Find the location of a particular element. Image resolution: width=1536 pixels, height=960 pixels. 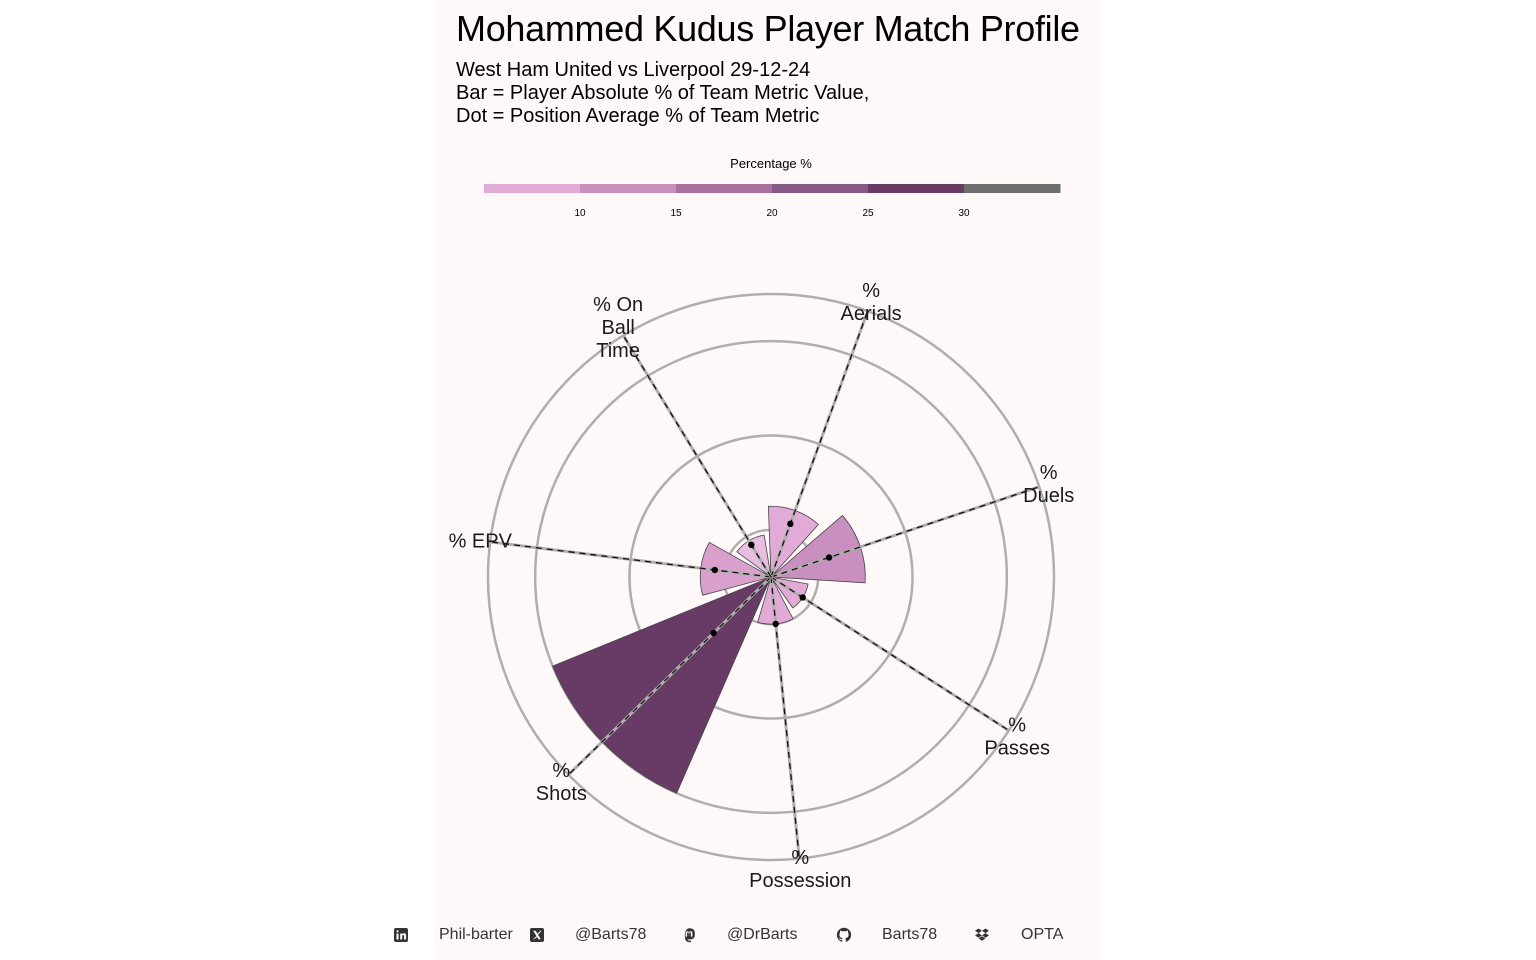

linkedin-handle: Phil-barter is located at coordinates (476, 934).